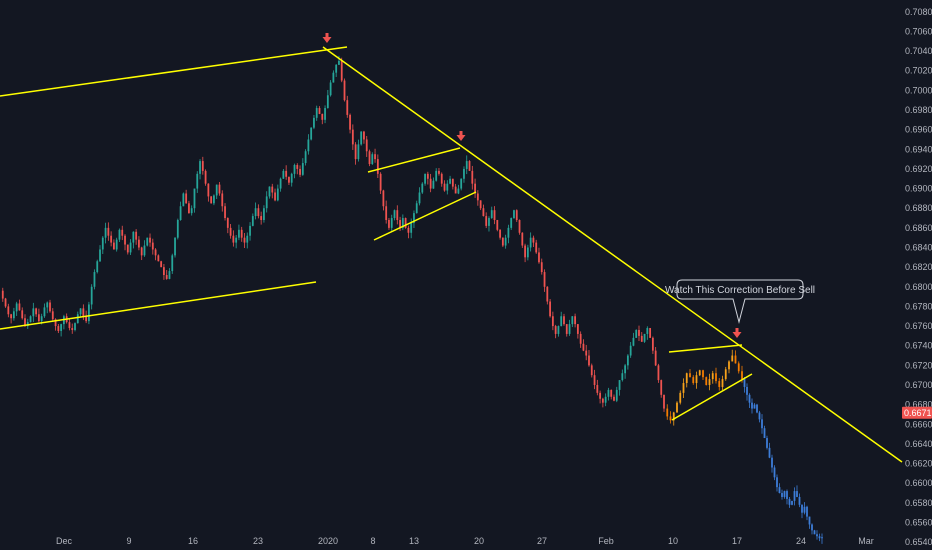  What do you see at coordinates (917, 412) in the screenshot?
I see `current-price-tag: 0.66717` at bounding box center [917, 412].